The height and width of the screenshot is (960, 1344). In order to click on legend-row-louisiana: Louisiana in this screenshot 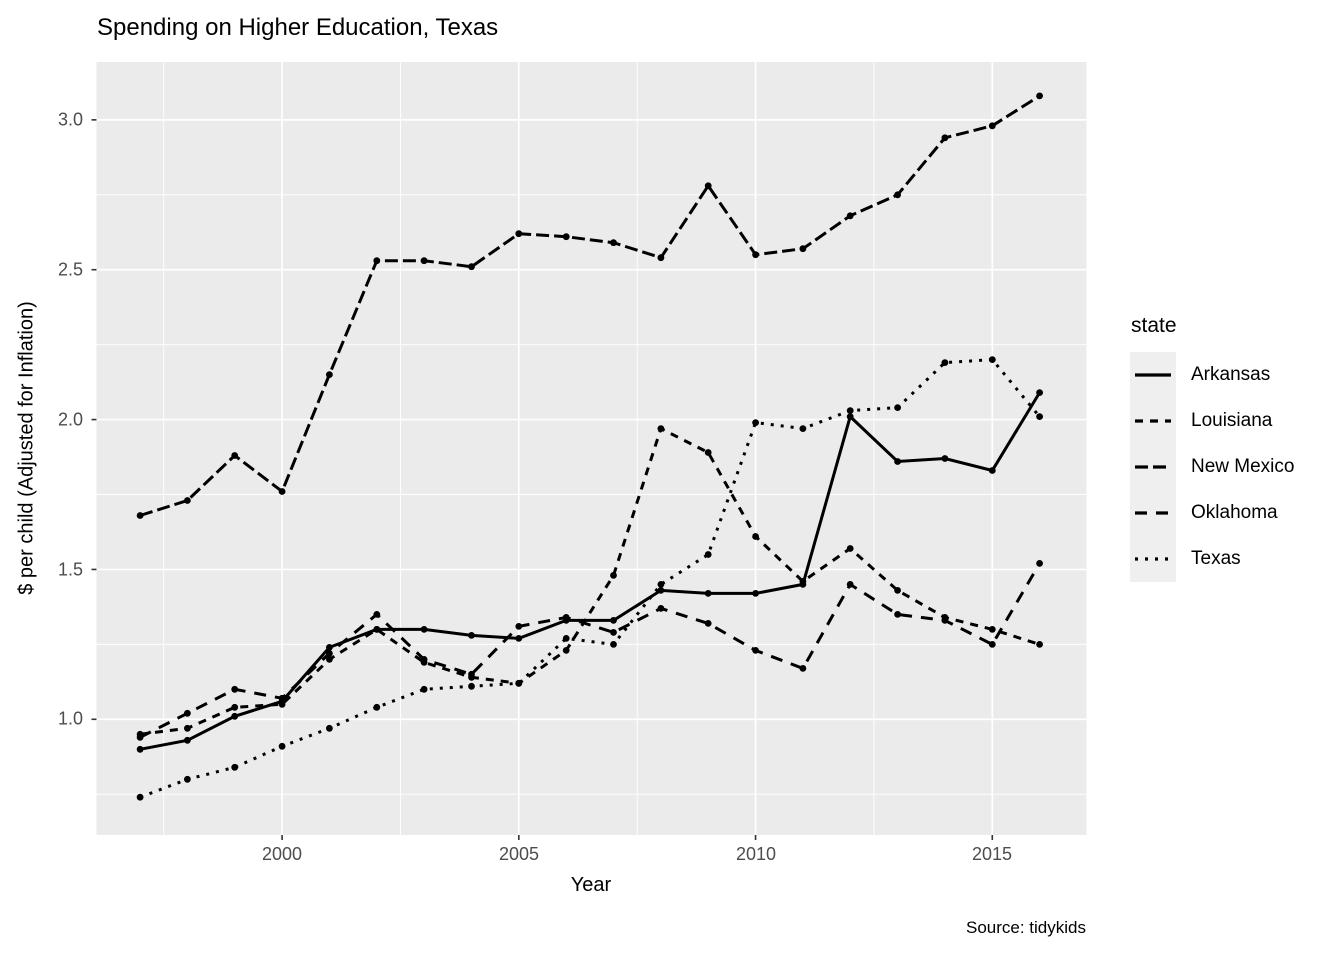, I will do `click(1212, 421)`.